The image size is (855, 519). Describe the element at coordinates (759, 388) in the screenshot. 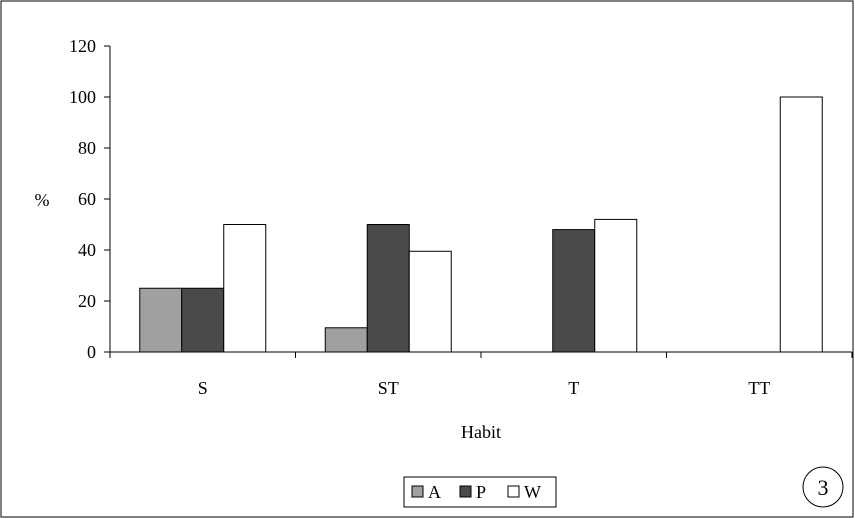

I see `x-category-label: TT` at that location.